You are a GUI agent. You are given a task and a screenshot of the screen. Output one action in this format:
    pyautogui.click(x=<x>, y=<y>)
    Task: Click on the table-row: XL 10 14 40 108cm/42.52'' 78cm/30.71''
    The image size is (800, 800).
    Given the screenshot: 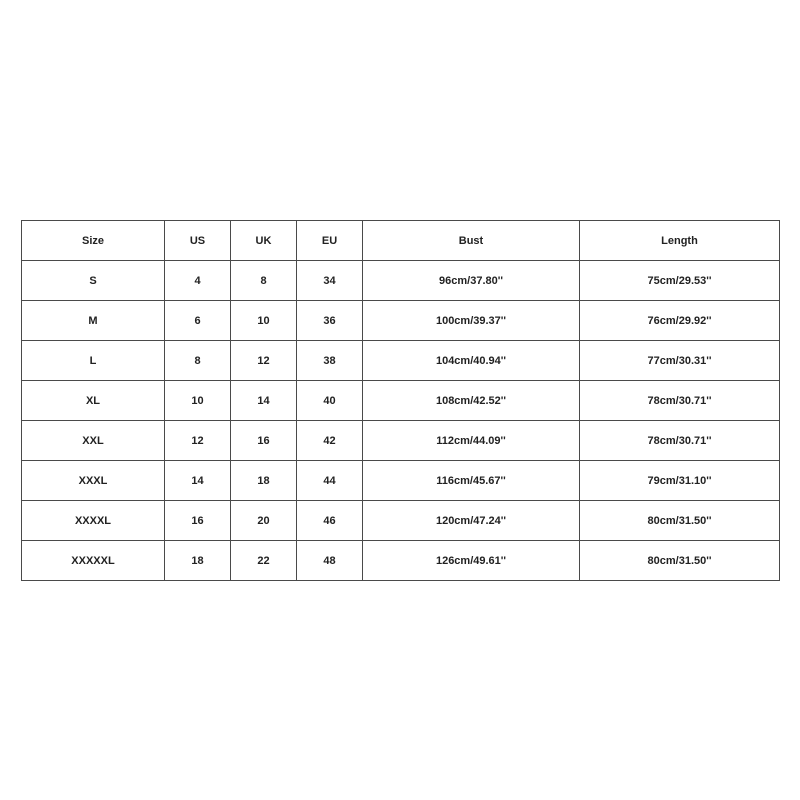 What is the action you would take?
    pyautogui.click(x=400, y=400)
    